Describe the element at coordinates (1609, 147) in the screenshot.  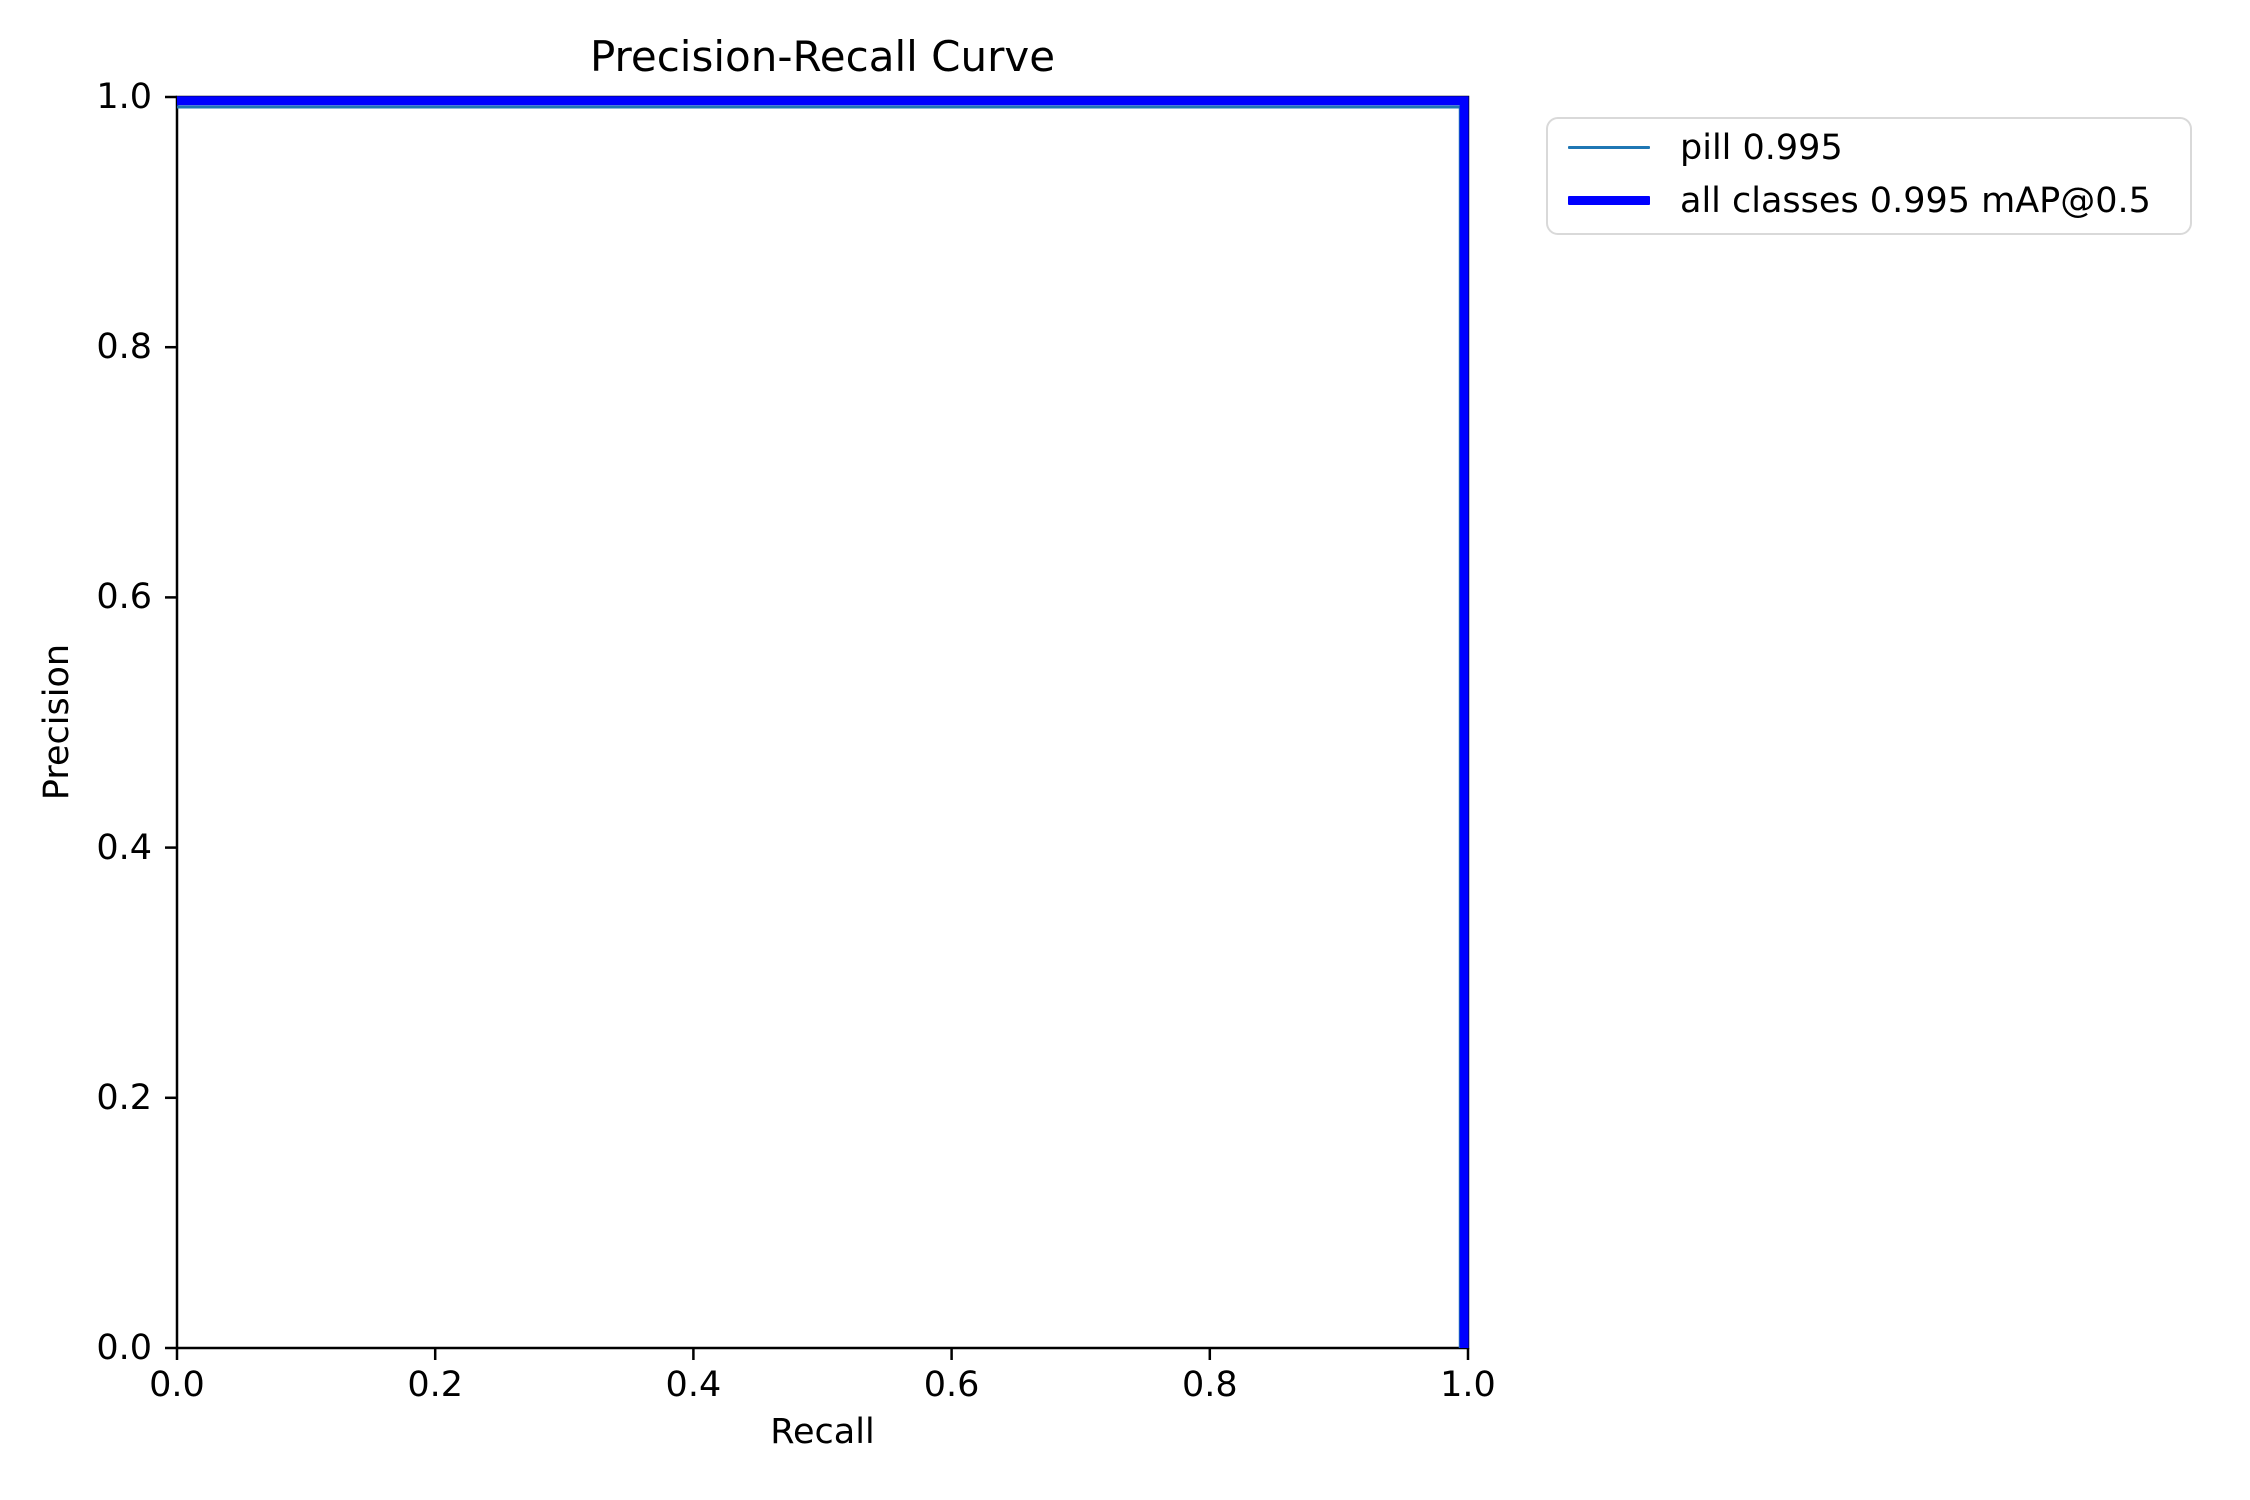
I see `legend-line-sample-pill` at that location.